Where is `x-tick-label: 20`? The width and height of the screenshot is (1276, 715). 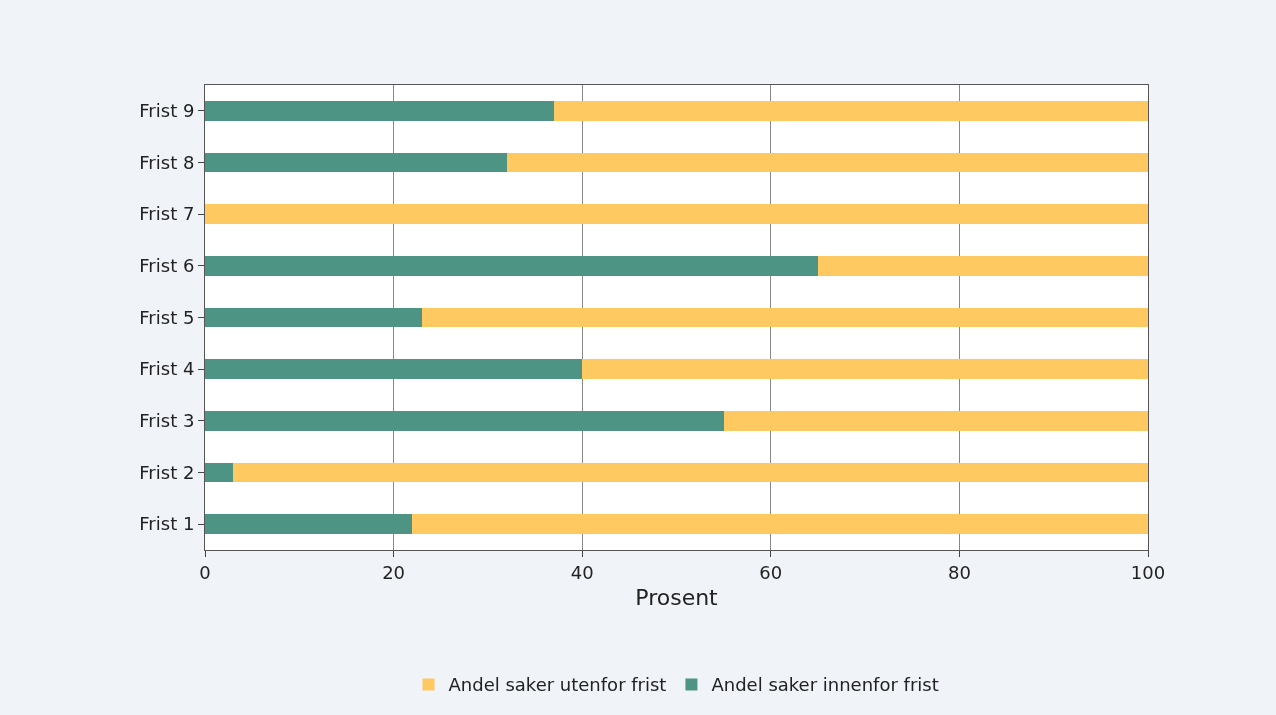 x-tick-label: 20 is located at coordinates (394, 572).